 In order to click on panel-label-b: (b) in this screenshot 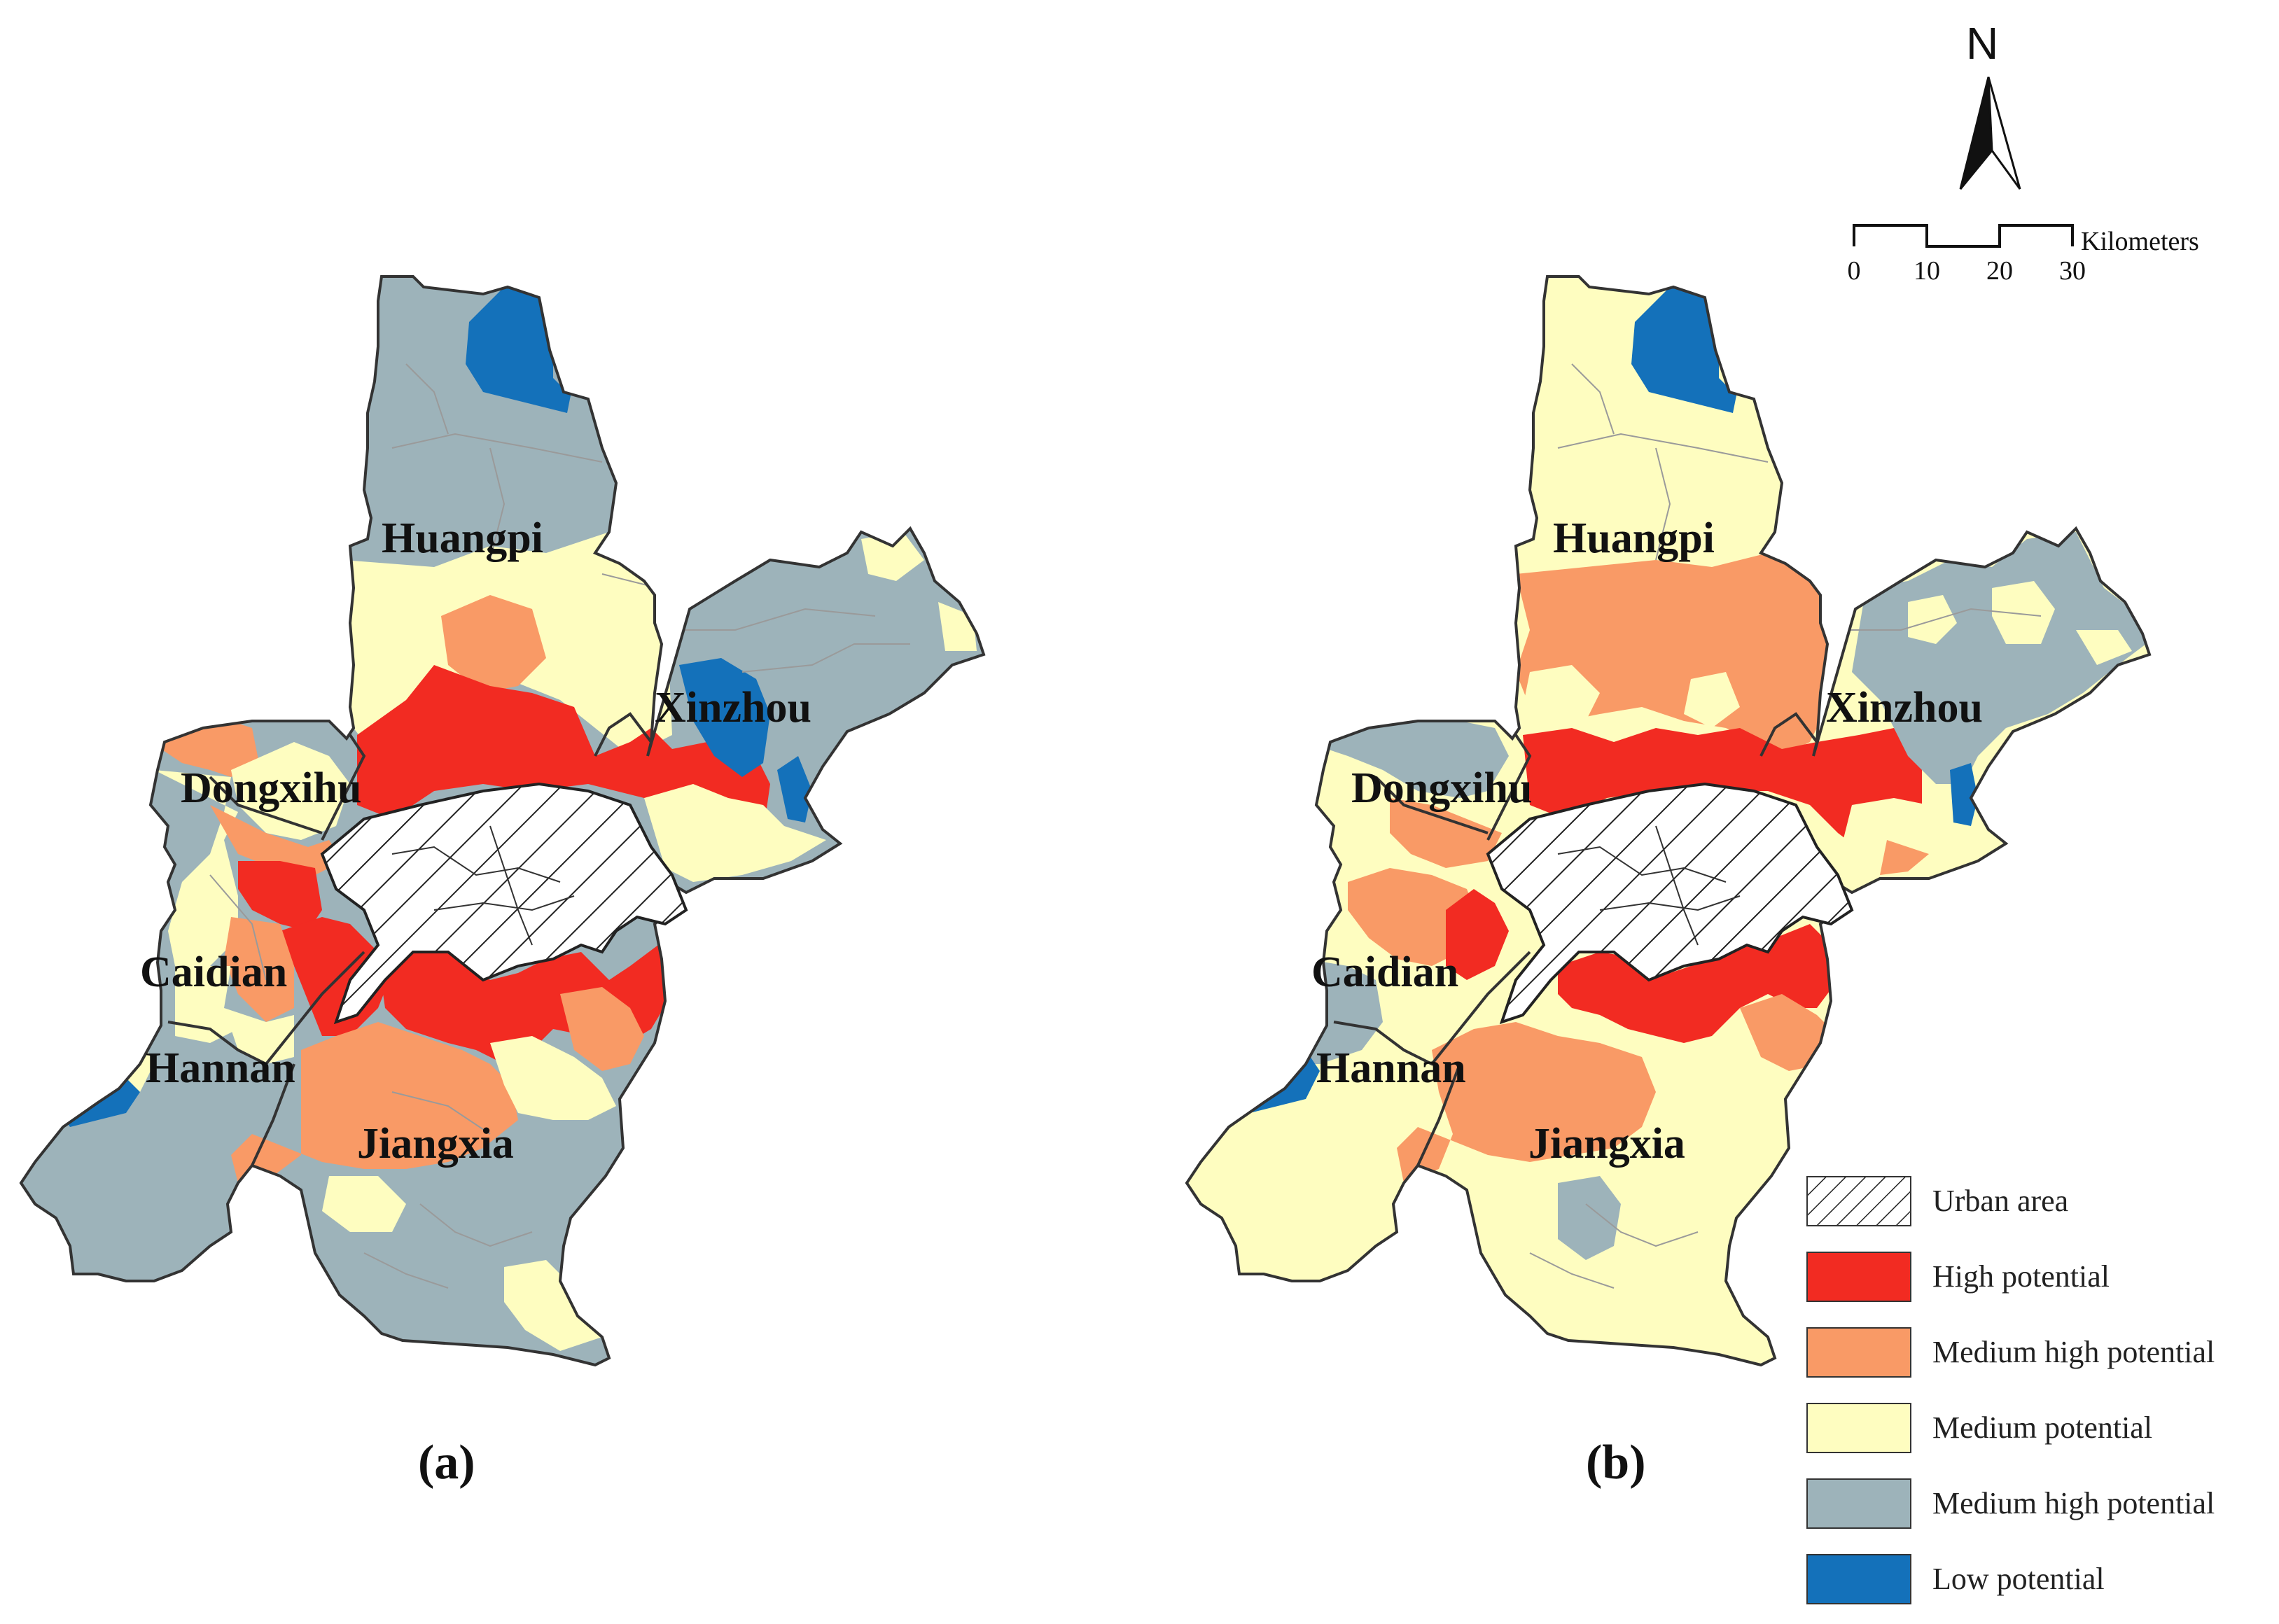, I will do `click(1616, 1463)`.